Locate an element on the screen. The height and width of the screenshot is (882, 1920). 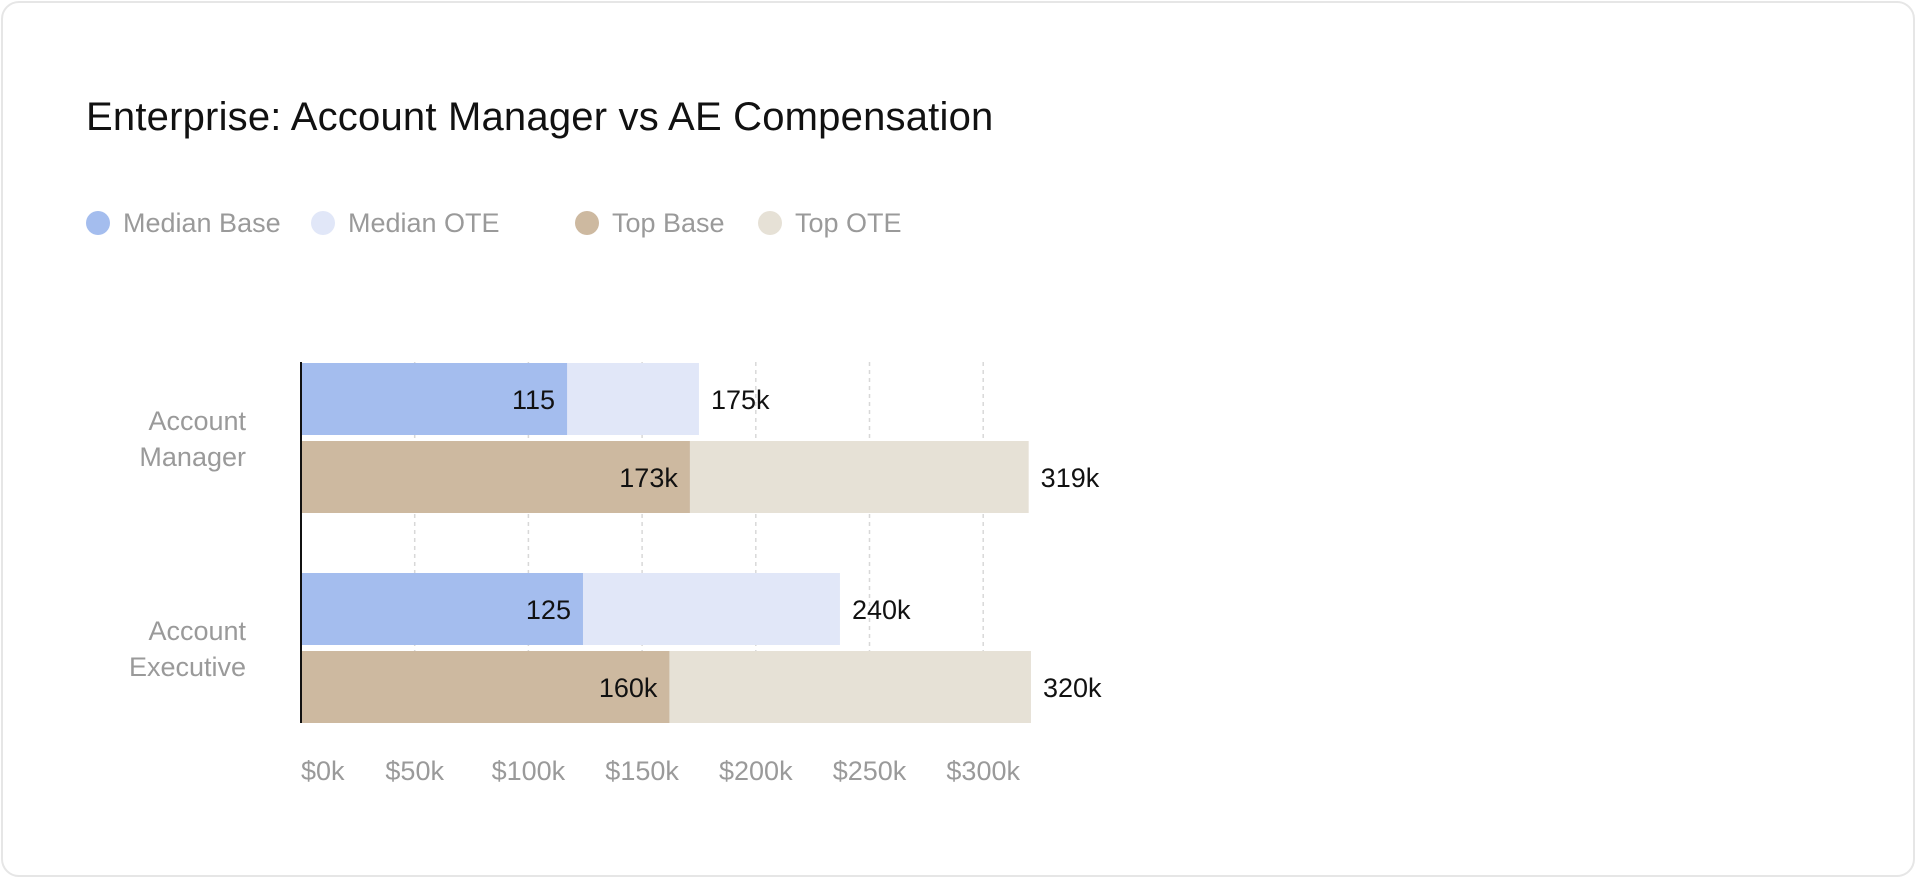
category-label-1: Account Executive is located at coordinates (188, 649).